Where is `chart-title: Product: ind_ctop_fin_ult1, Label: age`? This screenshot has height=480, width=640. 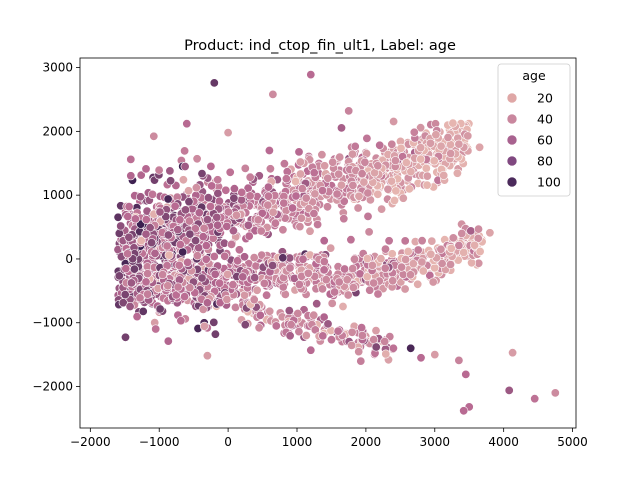
chart-title: Product: ind_ctop_fin_ult1, Label: age is located at coordinates (320, 46).